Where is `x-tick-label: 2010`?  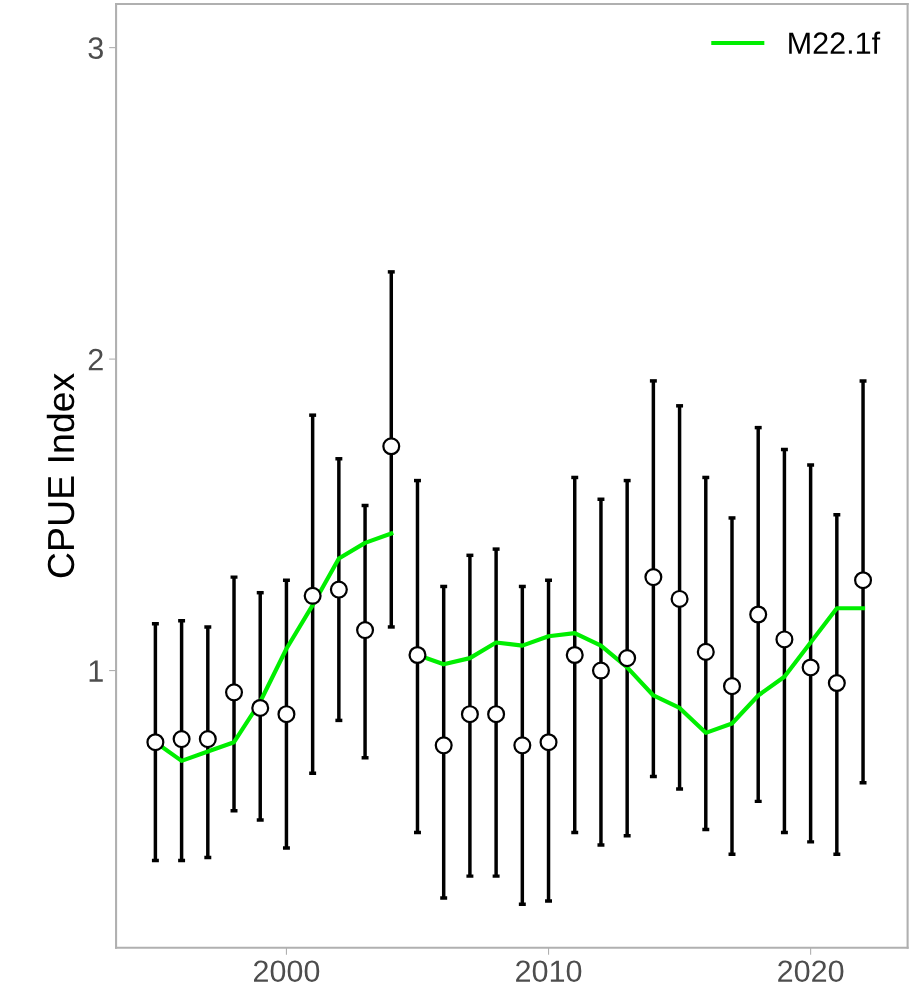 x-tick-label: 2010 is located at coordinates (549, 971).